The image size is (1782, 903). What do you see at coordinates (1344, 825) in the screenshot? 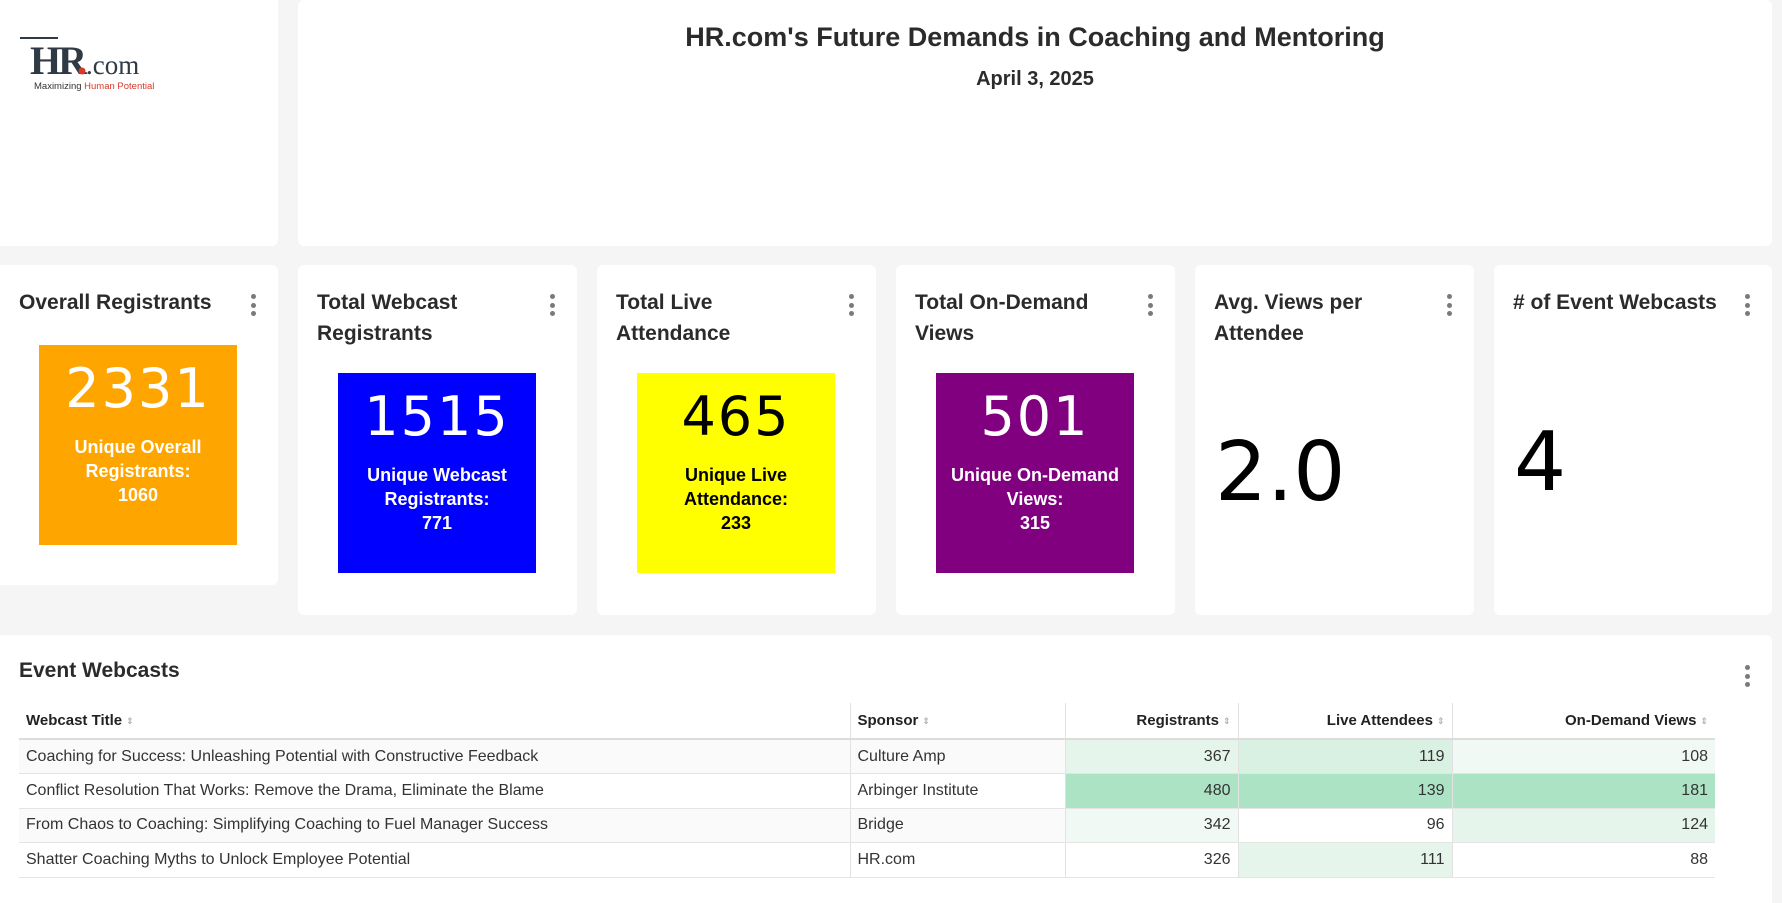
I see `cell-live-attendees: 96` at bounding box center [1344, 825].